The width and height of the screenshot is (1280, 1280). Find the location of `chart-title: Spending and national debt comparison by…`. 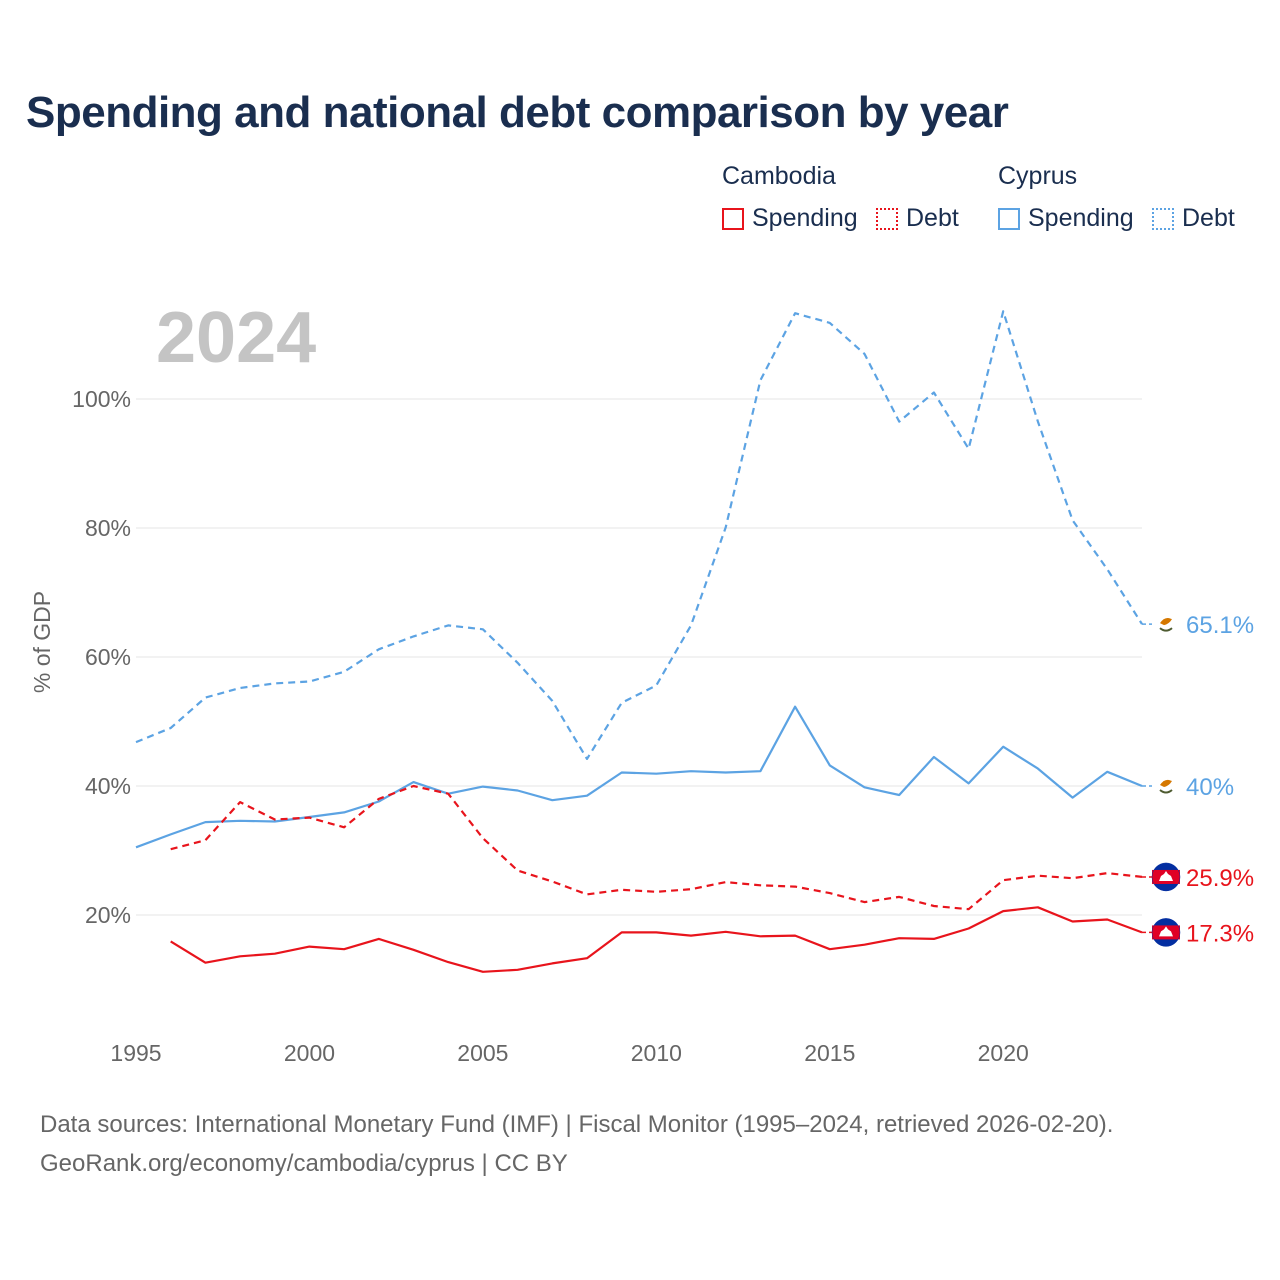

chart-title: Spending and national debt comparison by… is located at coordinates (517, 112).